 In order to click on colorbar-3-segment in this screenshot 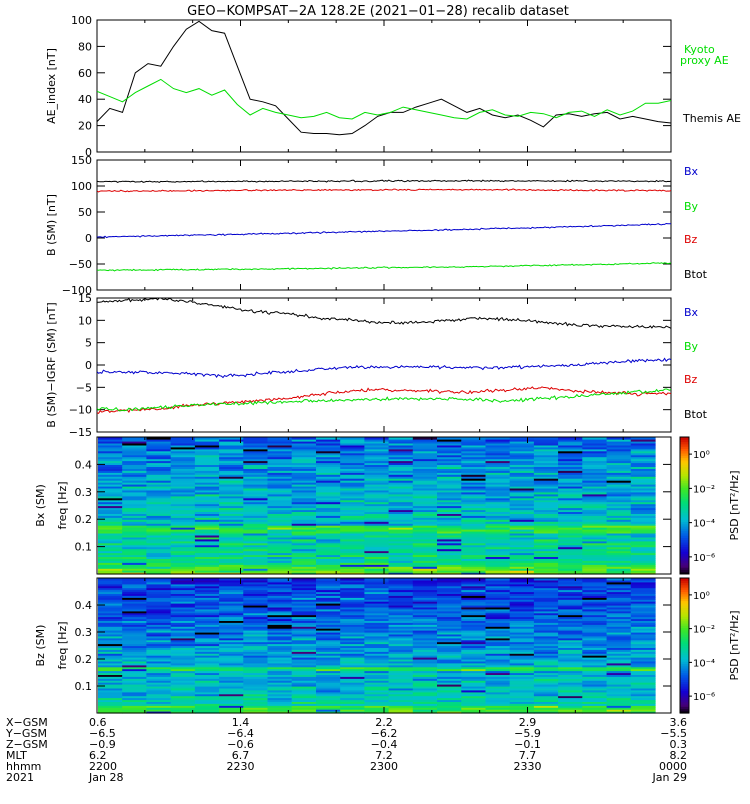, I will do `click(684, 516)`.